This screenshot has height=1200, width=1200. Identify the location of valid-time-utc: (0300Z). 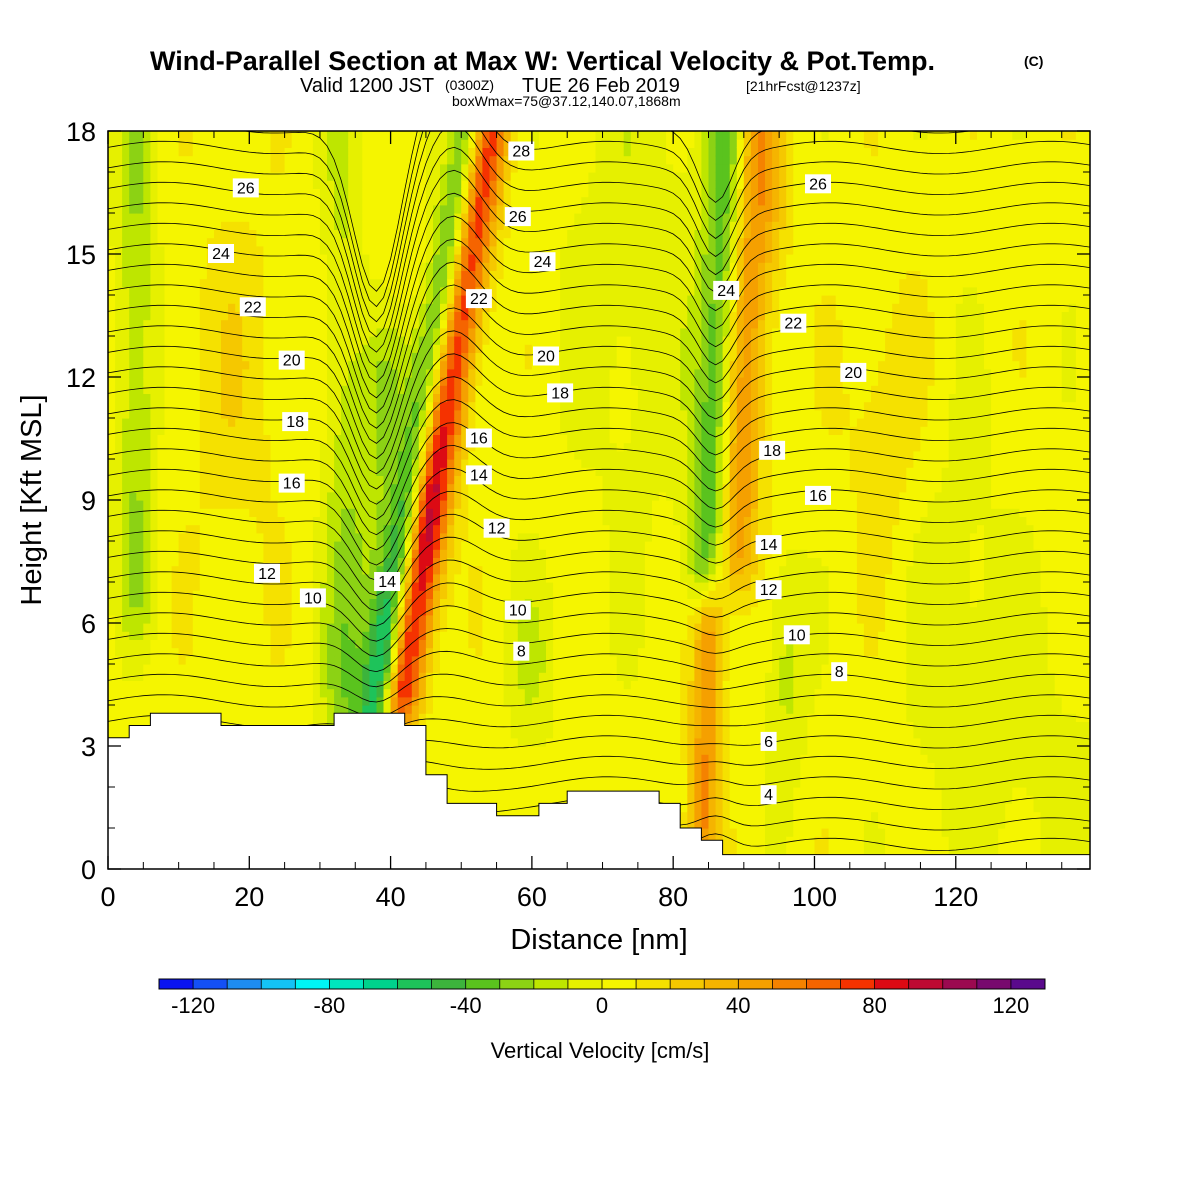
(469, 85).